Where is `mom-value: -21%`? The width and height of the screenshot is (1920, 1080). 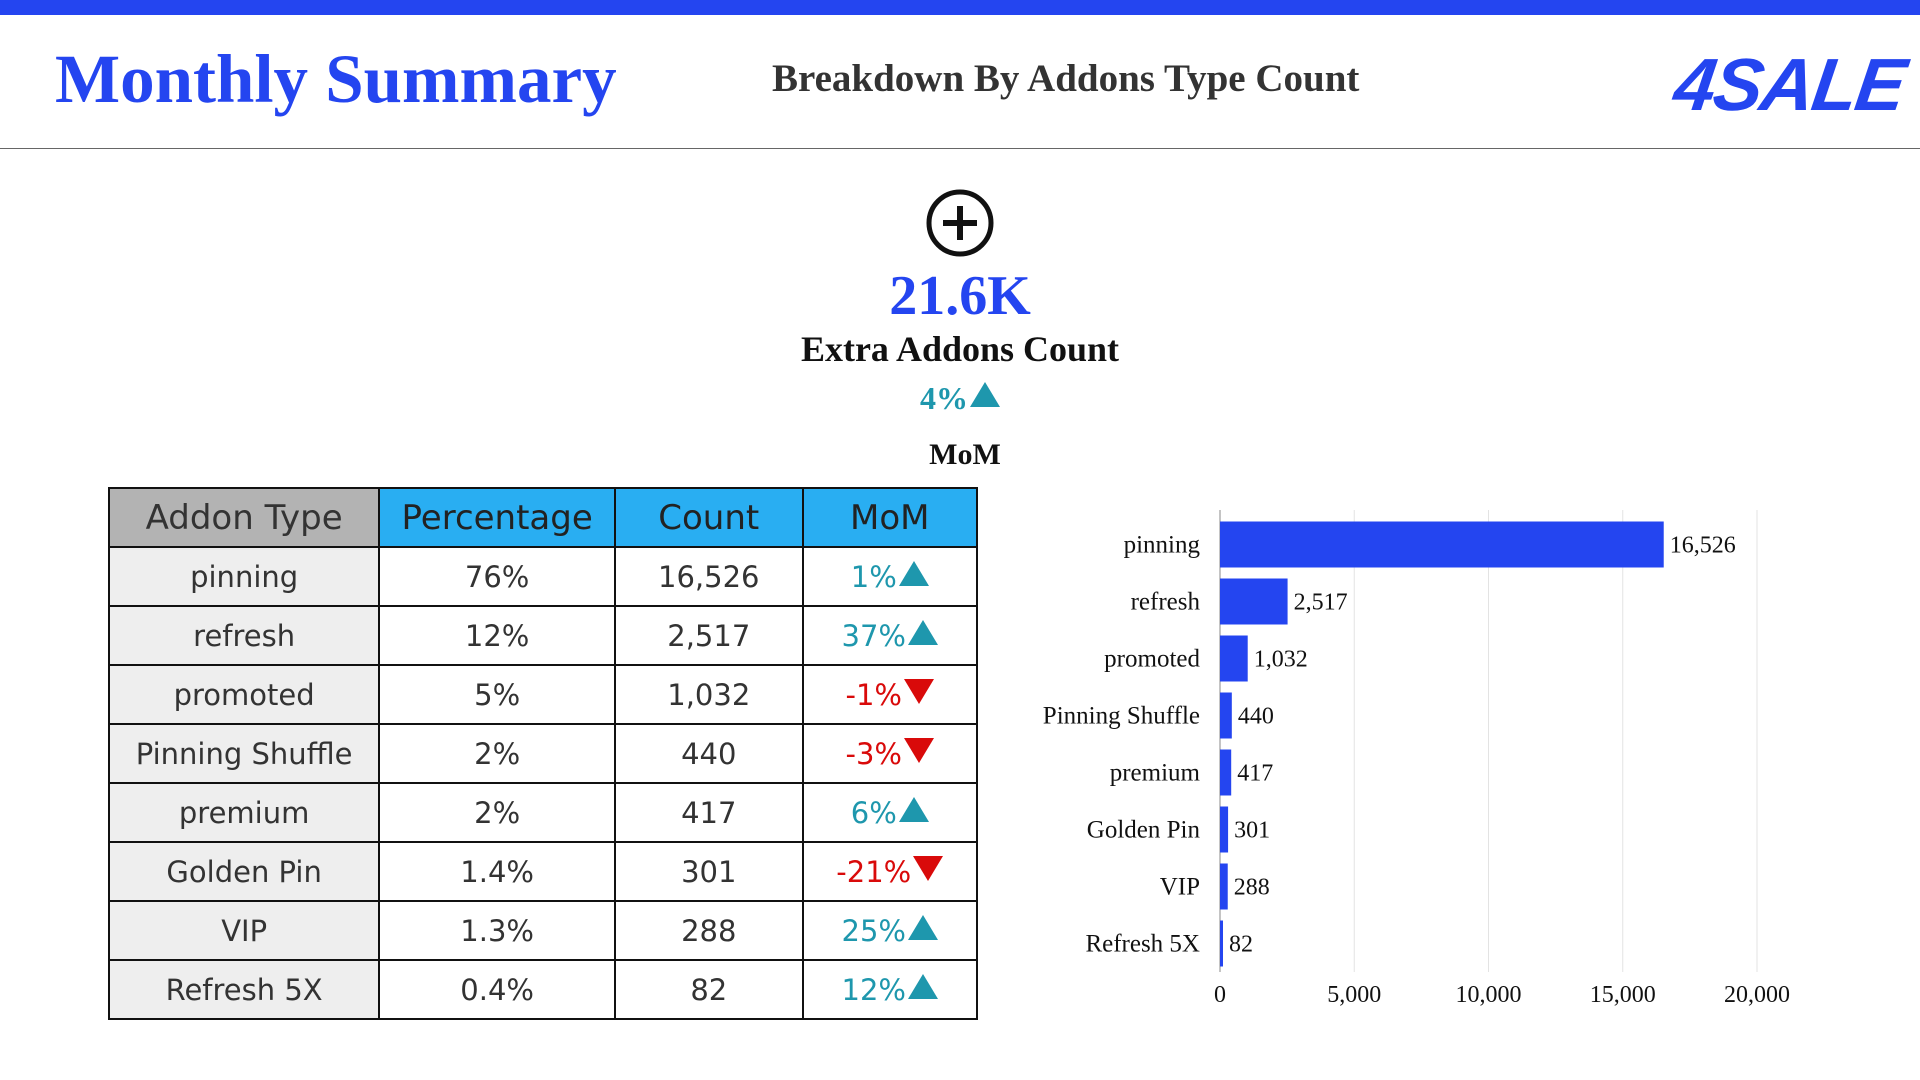
mom-value: -21% is located at coordinates (874, 871).